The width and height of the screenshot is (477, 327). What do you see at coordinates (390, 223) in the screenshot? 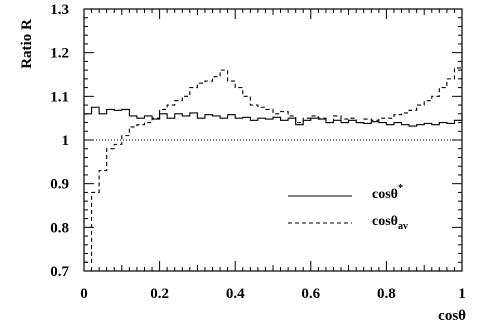
I see `legend-label-2: cosθav` at bounding box center [390, 223].